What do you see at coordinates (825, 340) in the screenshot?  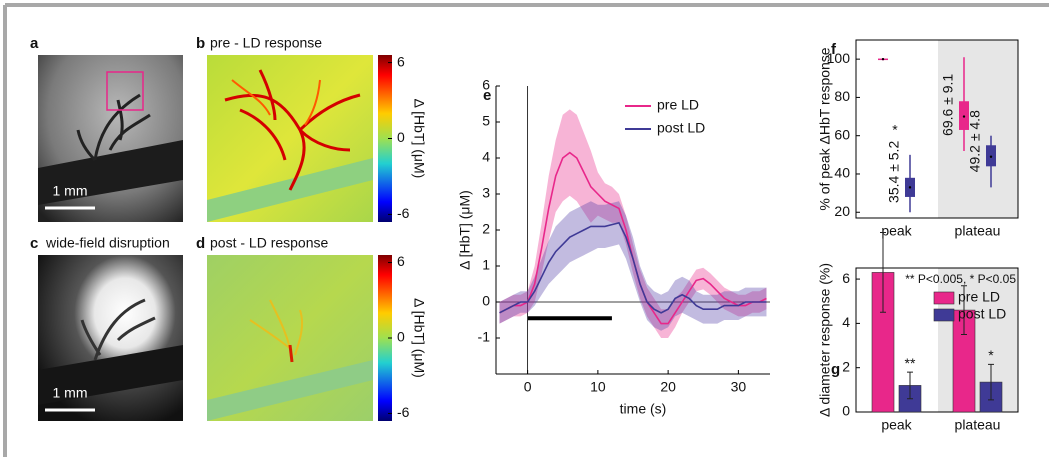 I see `y-axis-label: Δ diameter response (%)` at bounding box center [825, 340].